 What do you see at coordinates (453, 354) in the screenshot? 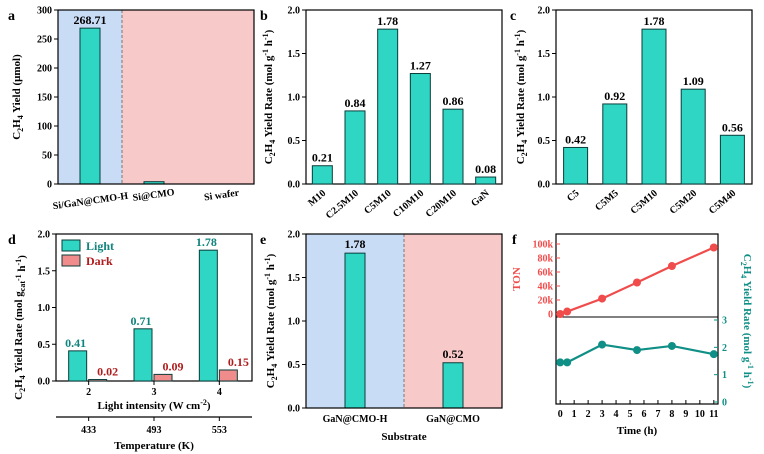
I see `data-label: 0.52` at bounding box center [453, 354].